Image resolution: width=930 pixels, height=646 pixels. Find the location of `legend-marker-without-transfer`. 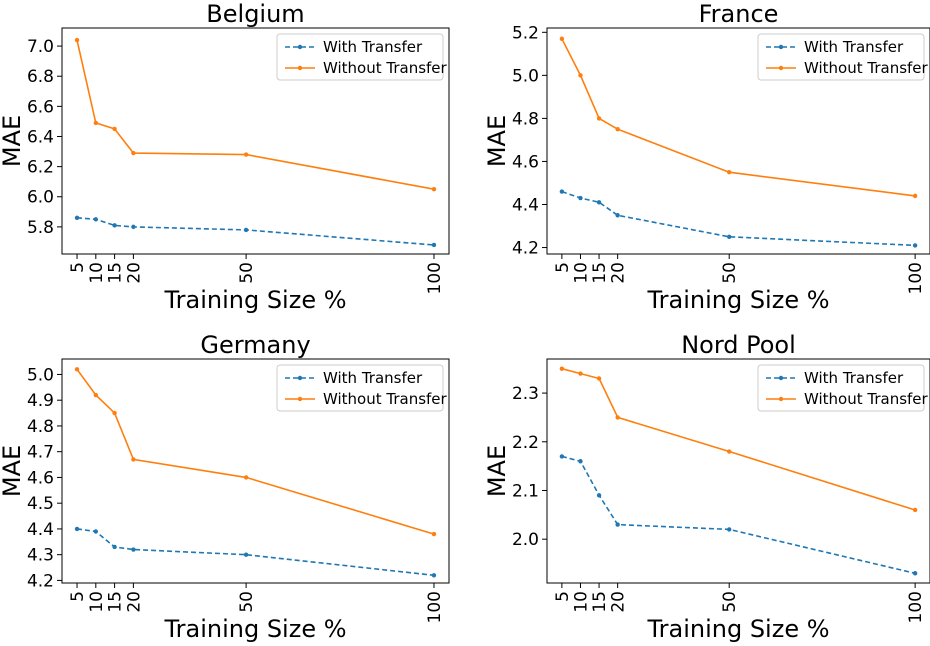

legend-marker-without-transfer is located at coordinates (300, 68).